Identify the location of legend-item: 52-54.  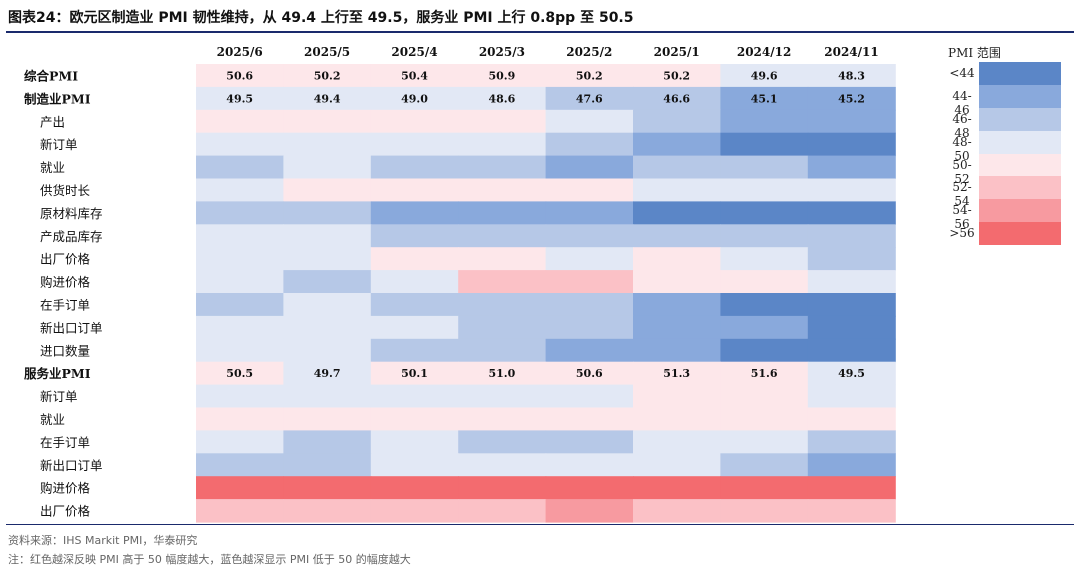
(1008, 192).